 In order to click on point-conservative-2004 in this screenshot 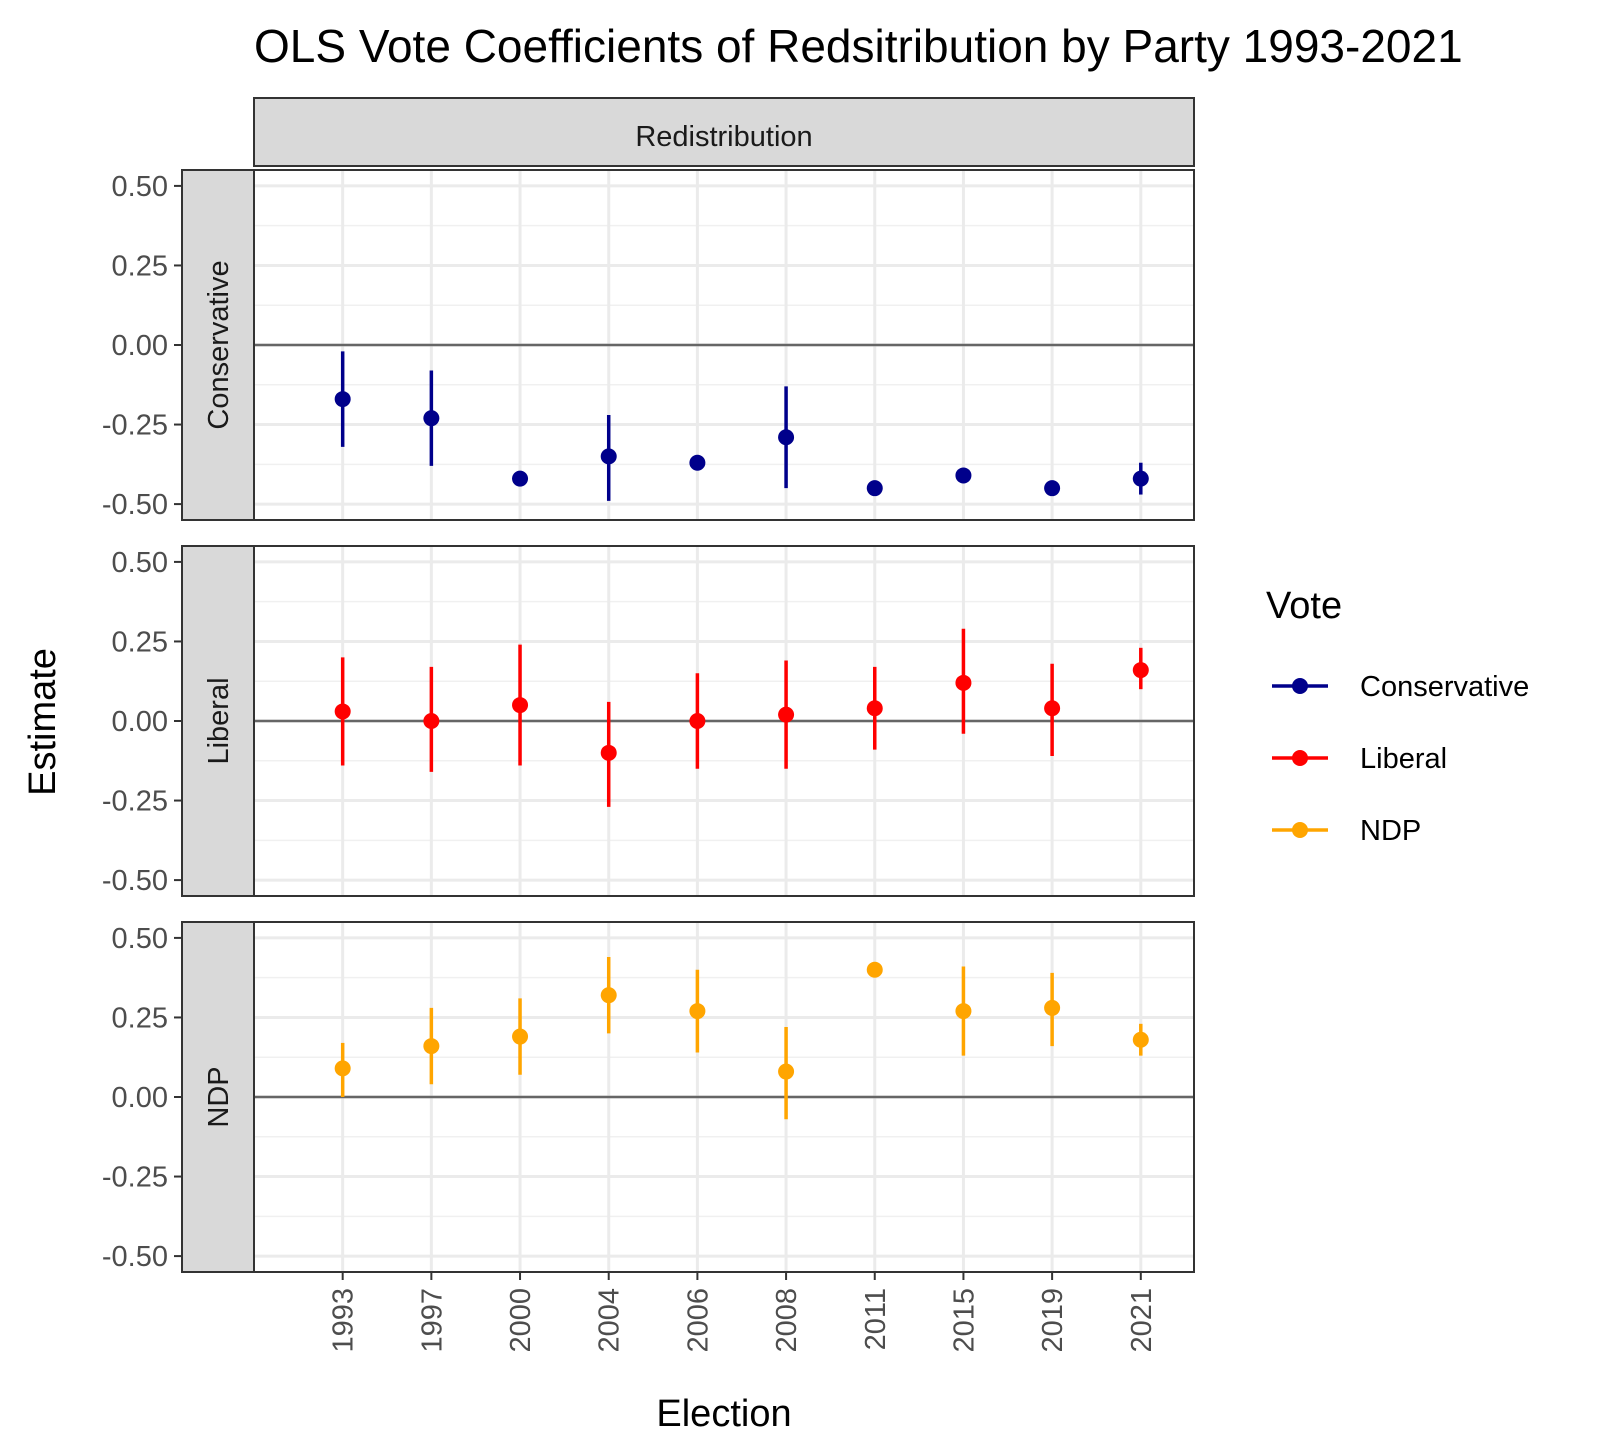, I will do `click(608, 456)`.